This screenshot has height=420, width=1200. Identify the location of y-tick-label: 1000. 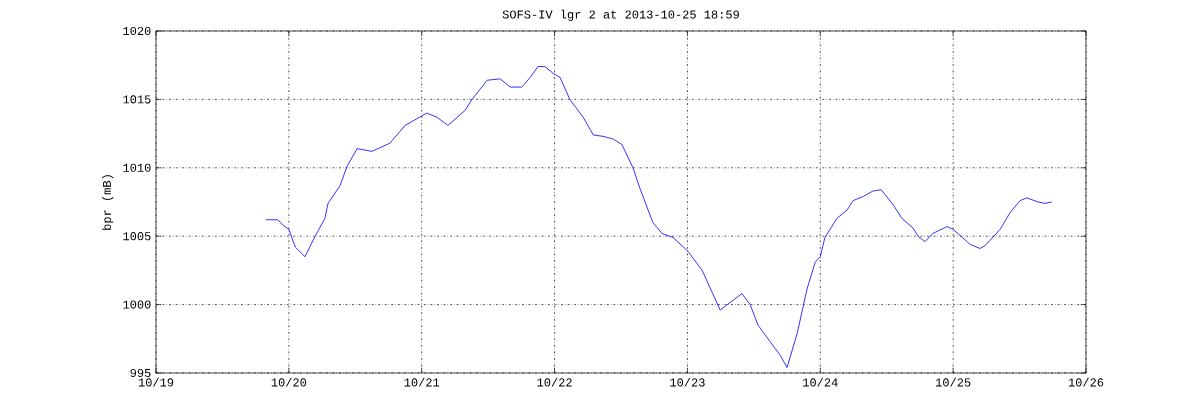
(137, 304).